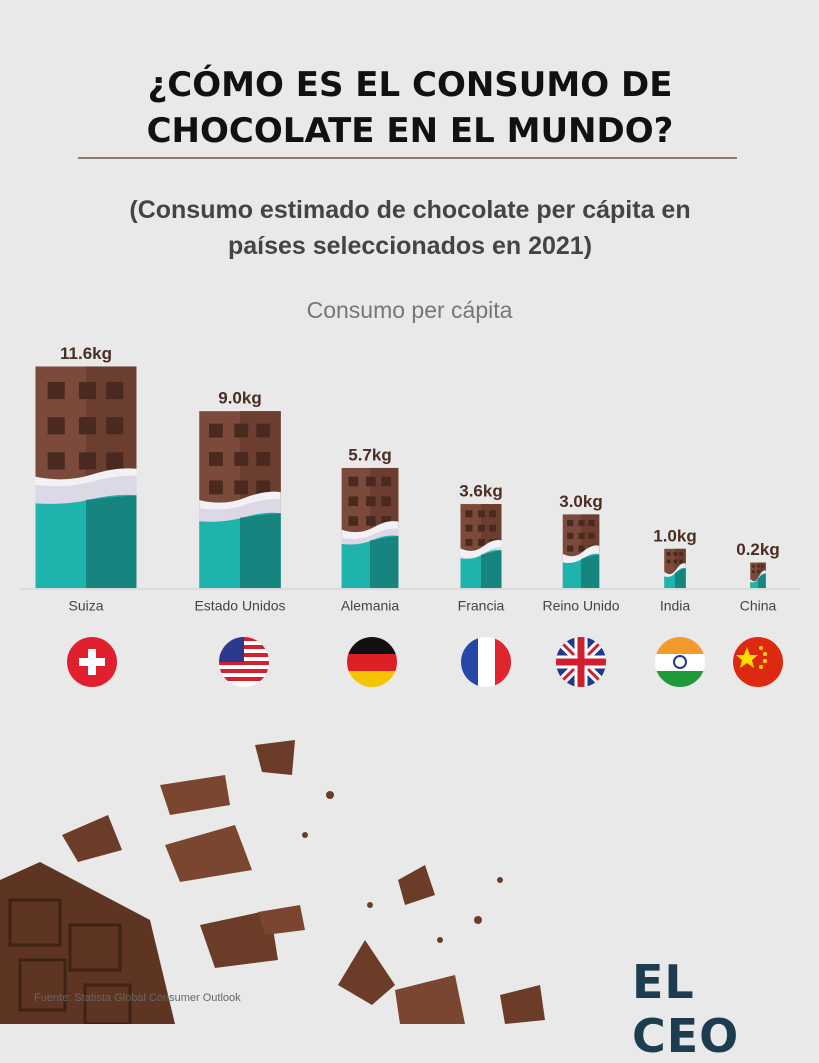 This screenshot has width=819, height=1063. Describe the element at coordinates (758, 662) in the screenshot. I see `flag-china` at that location.